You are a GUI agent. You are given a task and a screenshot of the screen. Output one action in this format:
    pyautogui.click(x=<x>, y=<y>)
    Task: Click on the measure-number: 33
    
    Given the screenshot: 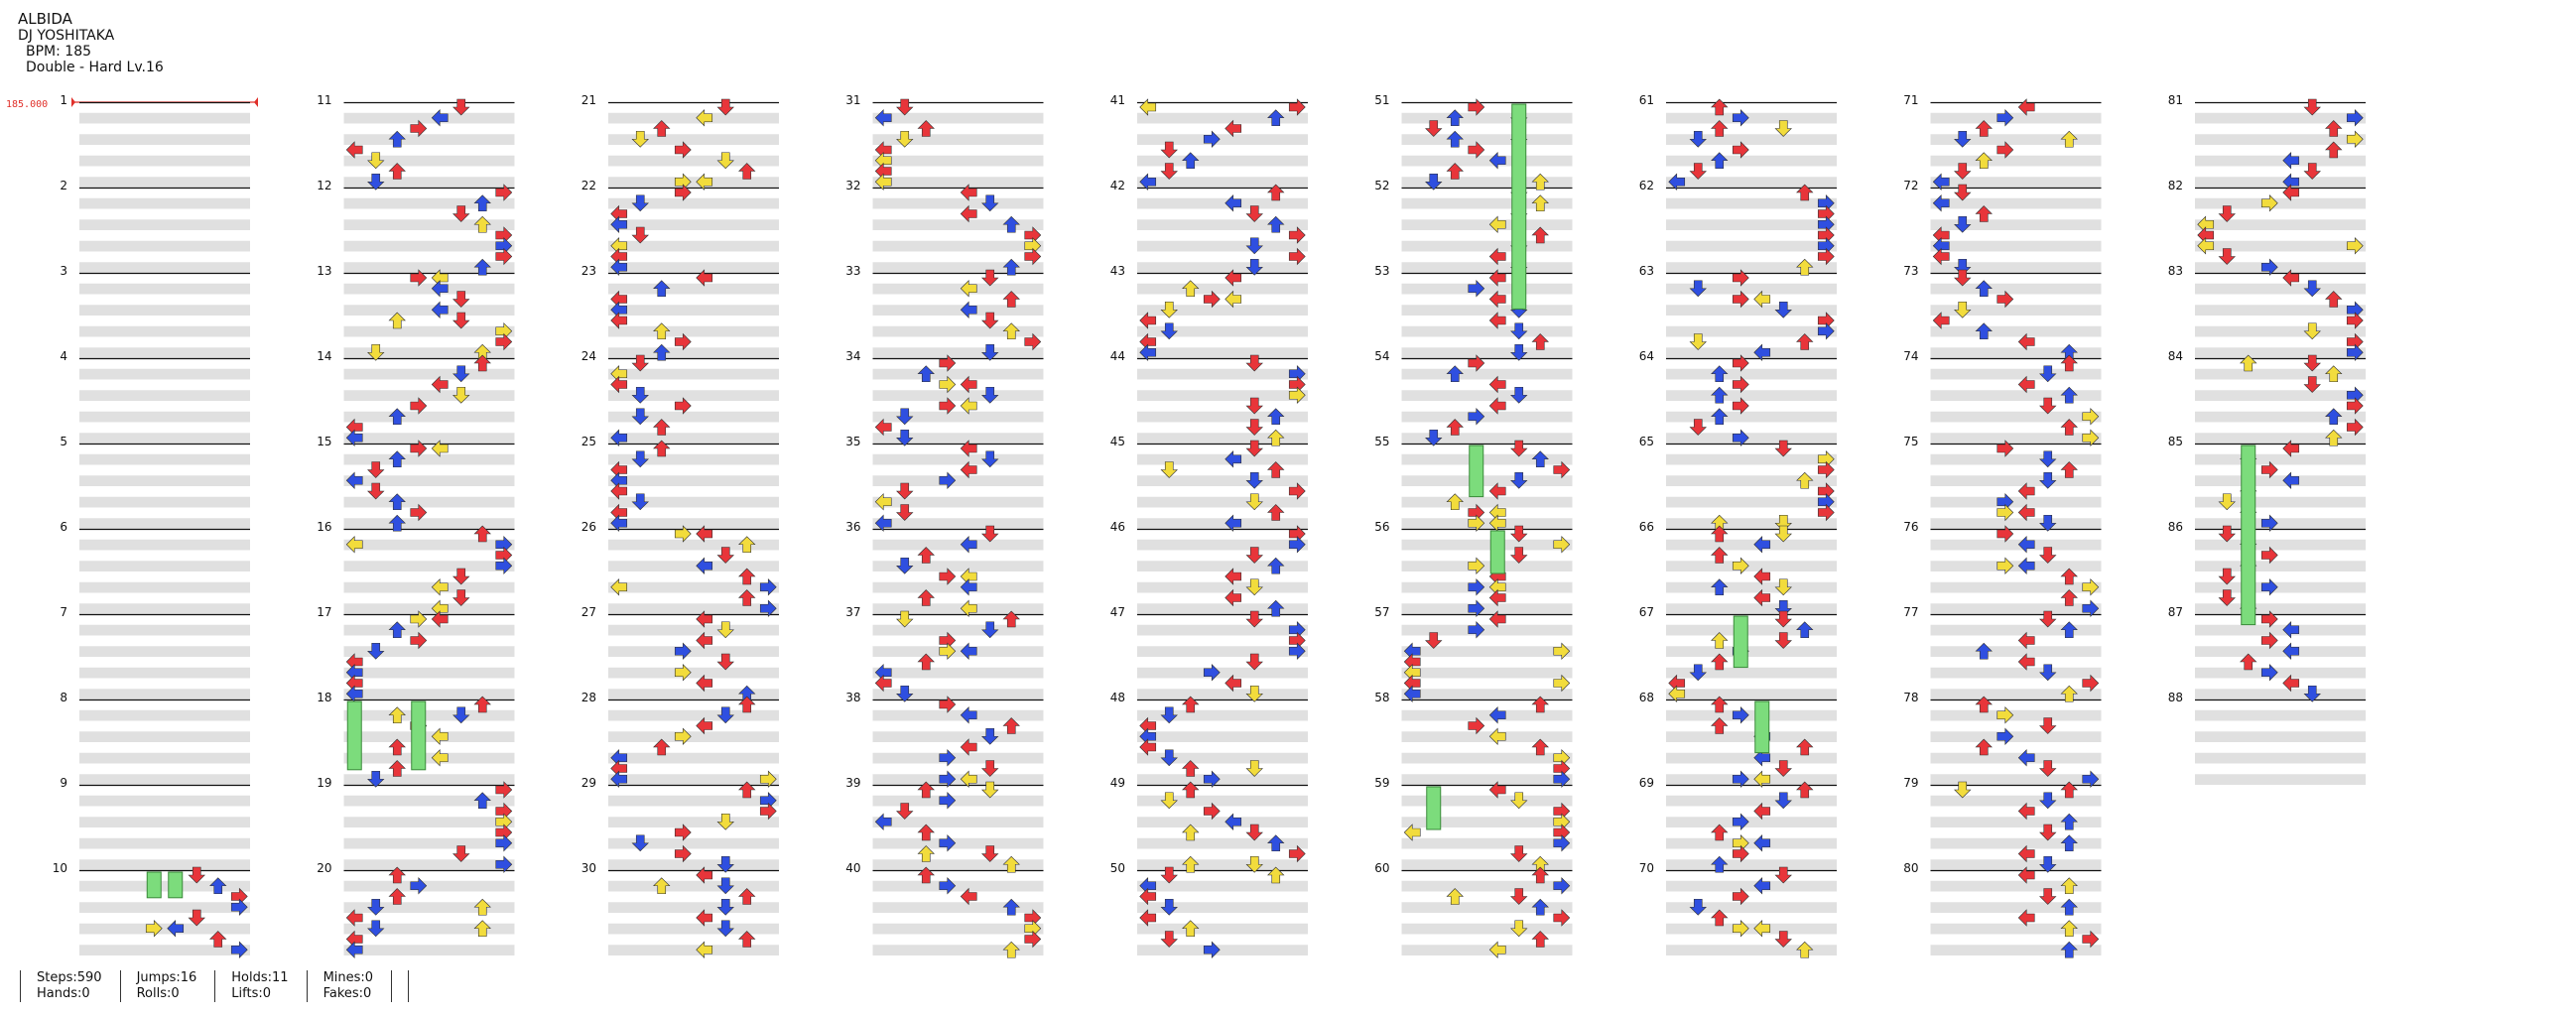 What is the action you would take?
    pyautogui.click(x=853, y=271)
    